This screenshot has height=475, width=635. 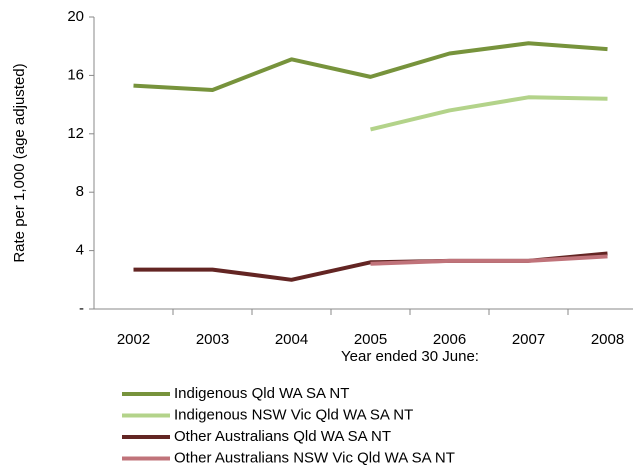 What do you see at coordinates (80, 191) in the screenshot?
I see `y-tick-label: 8` at bounding box center [80, 191].